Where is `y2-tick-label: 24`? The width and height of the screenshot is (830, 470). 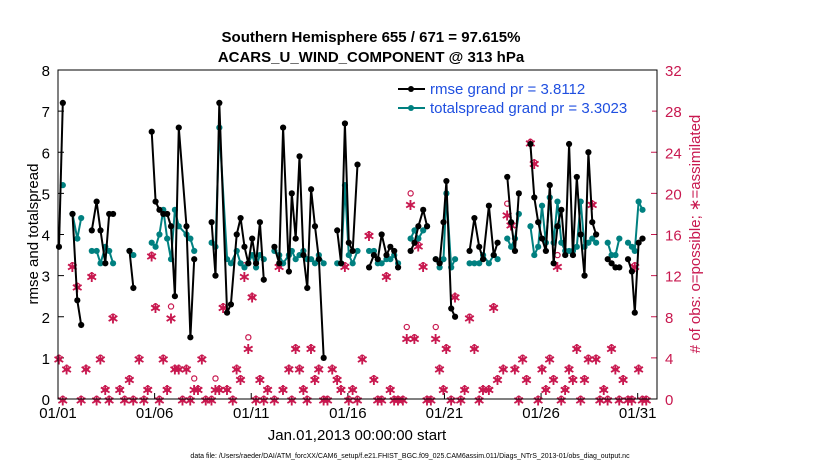 y2-tick-label: 24 is located at coordinates (673, 153).